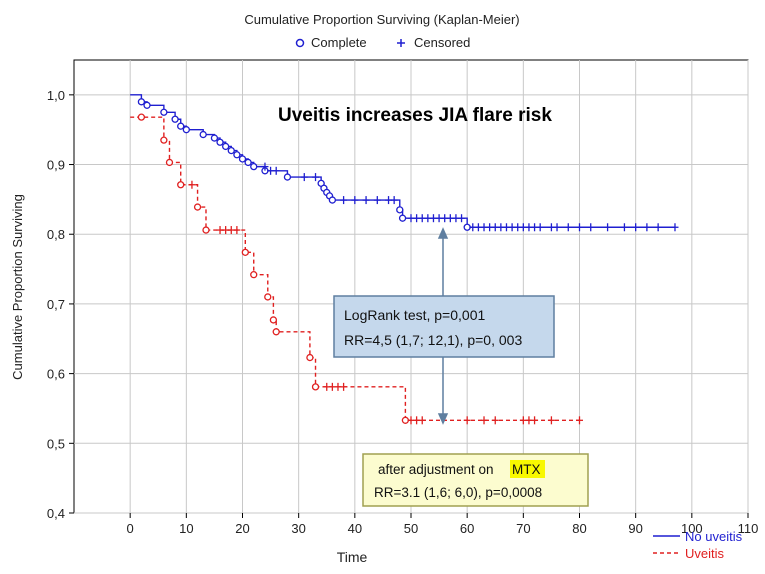 This screenshot has height=574, width=765. I want to click on x-tick-label: 80, so click(579, 528).